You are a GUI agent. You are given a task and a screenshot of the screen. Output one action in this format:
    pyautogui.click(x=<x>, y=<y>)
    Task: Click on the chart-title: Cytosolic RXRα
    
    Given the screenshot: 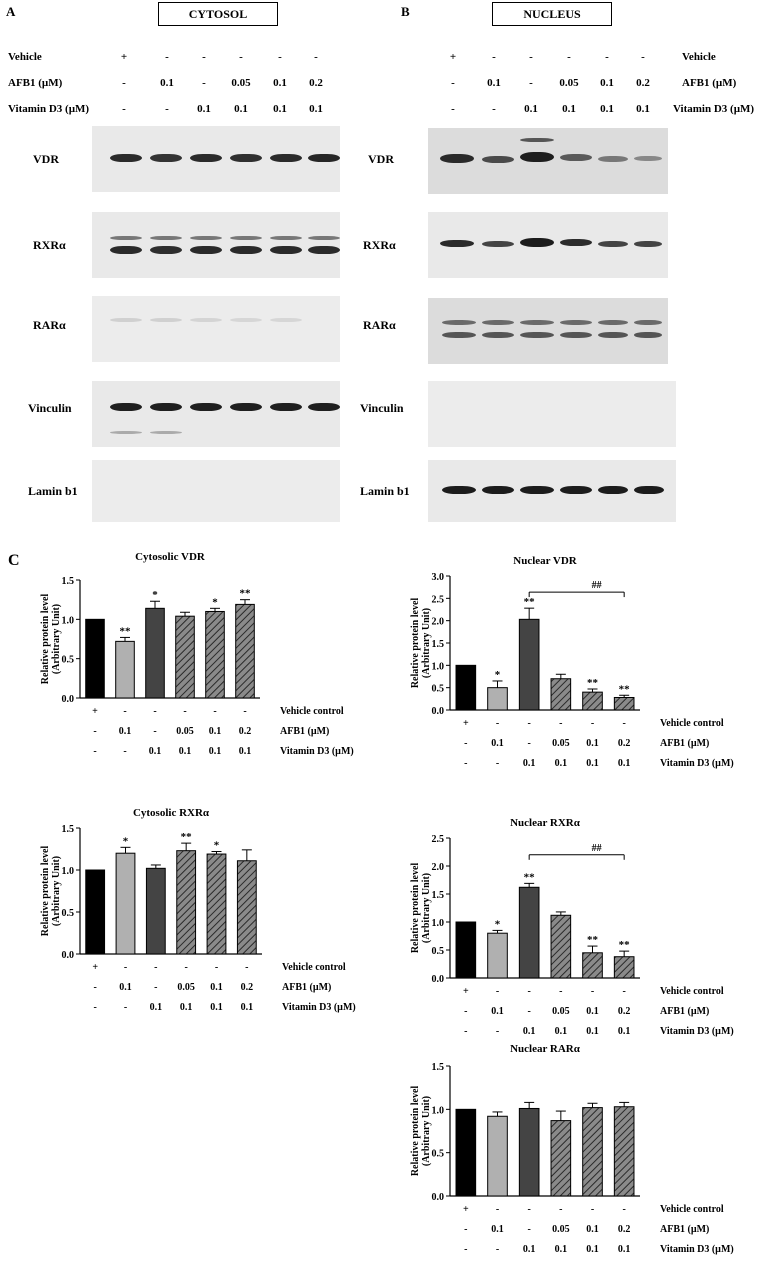 What is the action you would take?
    pyautogui.click(x=171, y=813)
    